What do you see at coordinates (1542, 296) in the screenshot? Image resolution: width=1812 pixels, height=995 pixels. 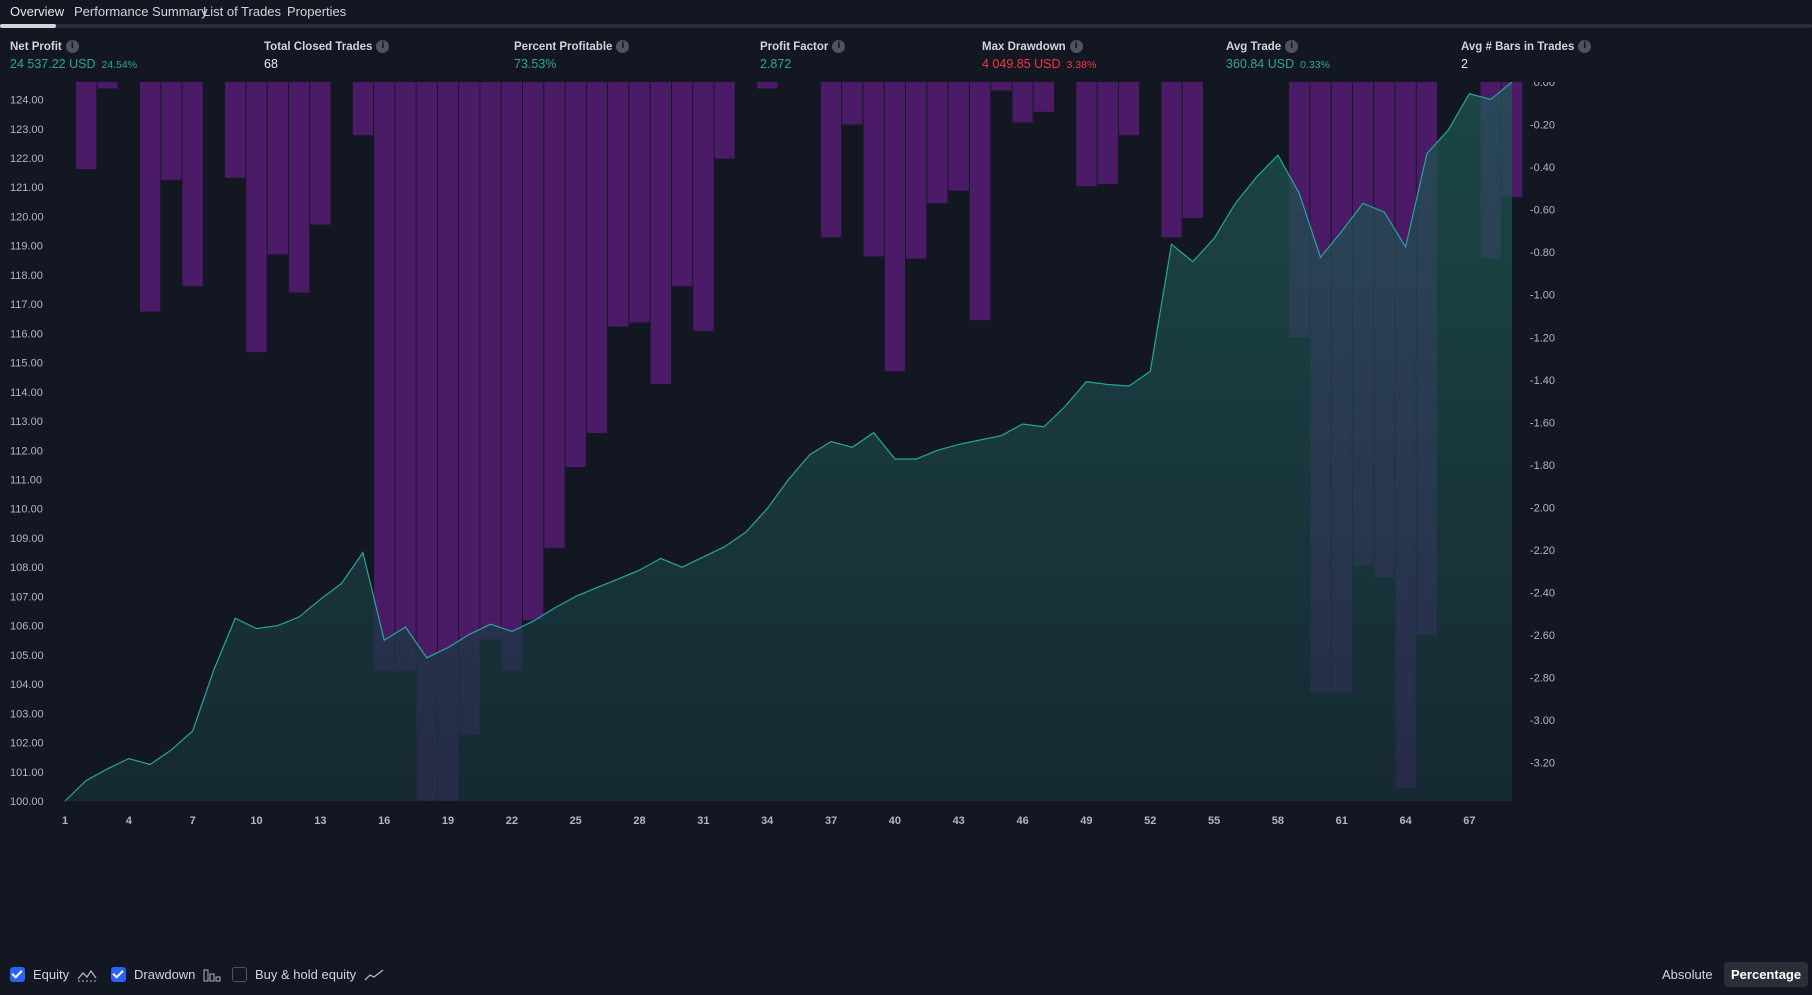 I see `right-axis-tick: -1.00` at bounding box center [1542, 296].